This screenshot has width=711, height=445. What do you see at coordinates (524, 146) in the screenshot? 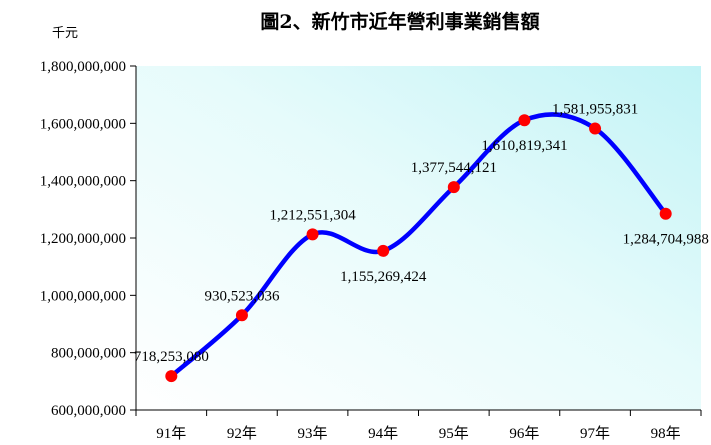
I see `data-label: 1,610,819,341` at bounding box center [524, 146].